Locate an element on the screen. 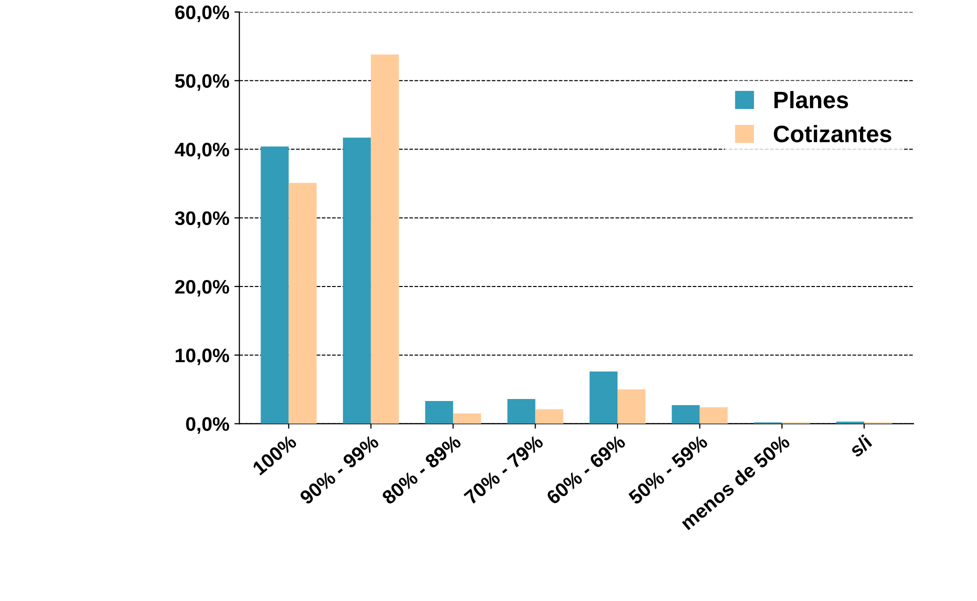 The height and width of the screenshot is (601, 977). y-tick-label: 10,0% is located at coordinates (203, 357).